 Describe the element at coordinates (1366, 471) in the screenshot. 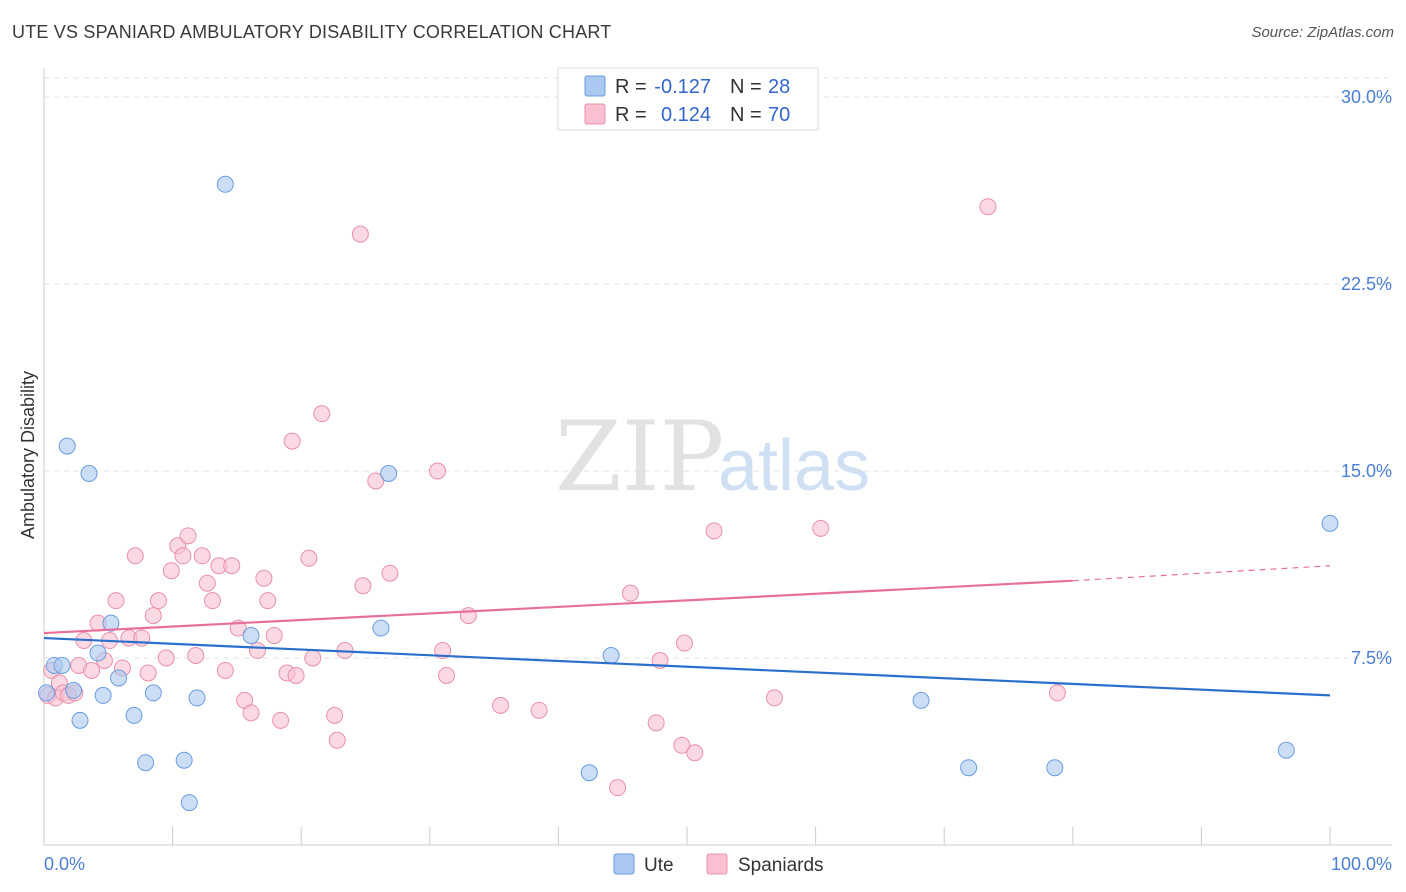

I see `y-tick-label: 15.0%` at that location.